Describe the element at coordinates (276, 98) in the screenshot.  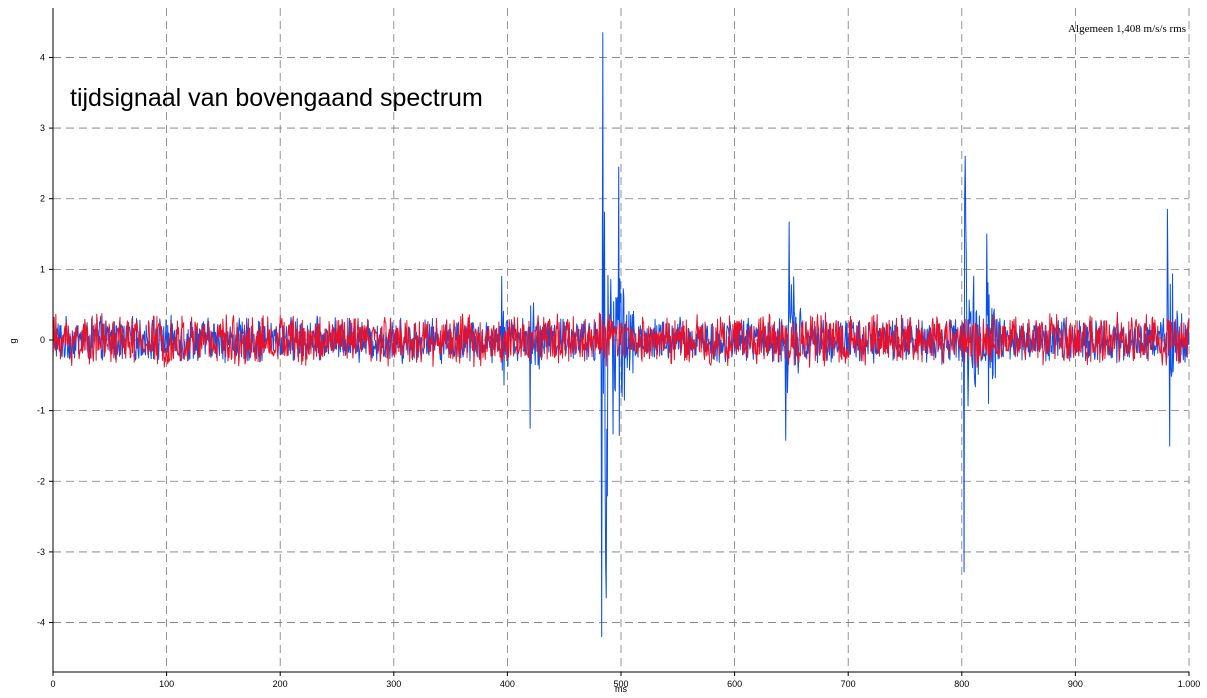
I see `chart-annotation: tijdsignaal van bovengaand spectrum` at that location.